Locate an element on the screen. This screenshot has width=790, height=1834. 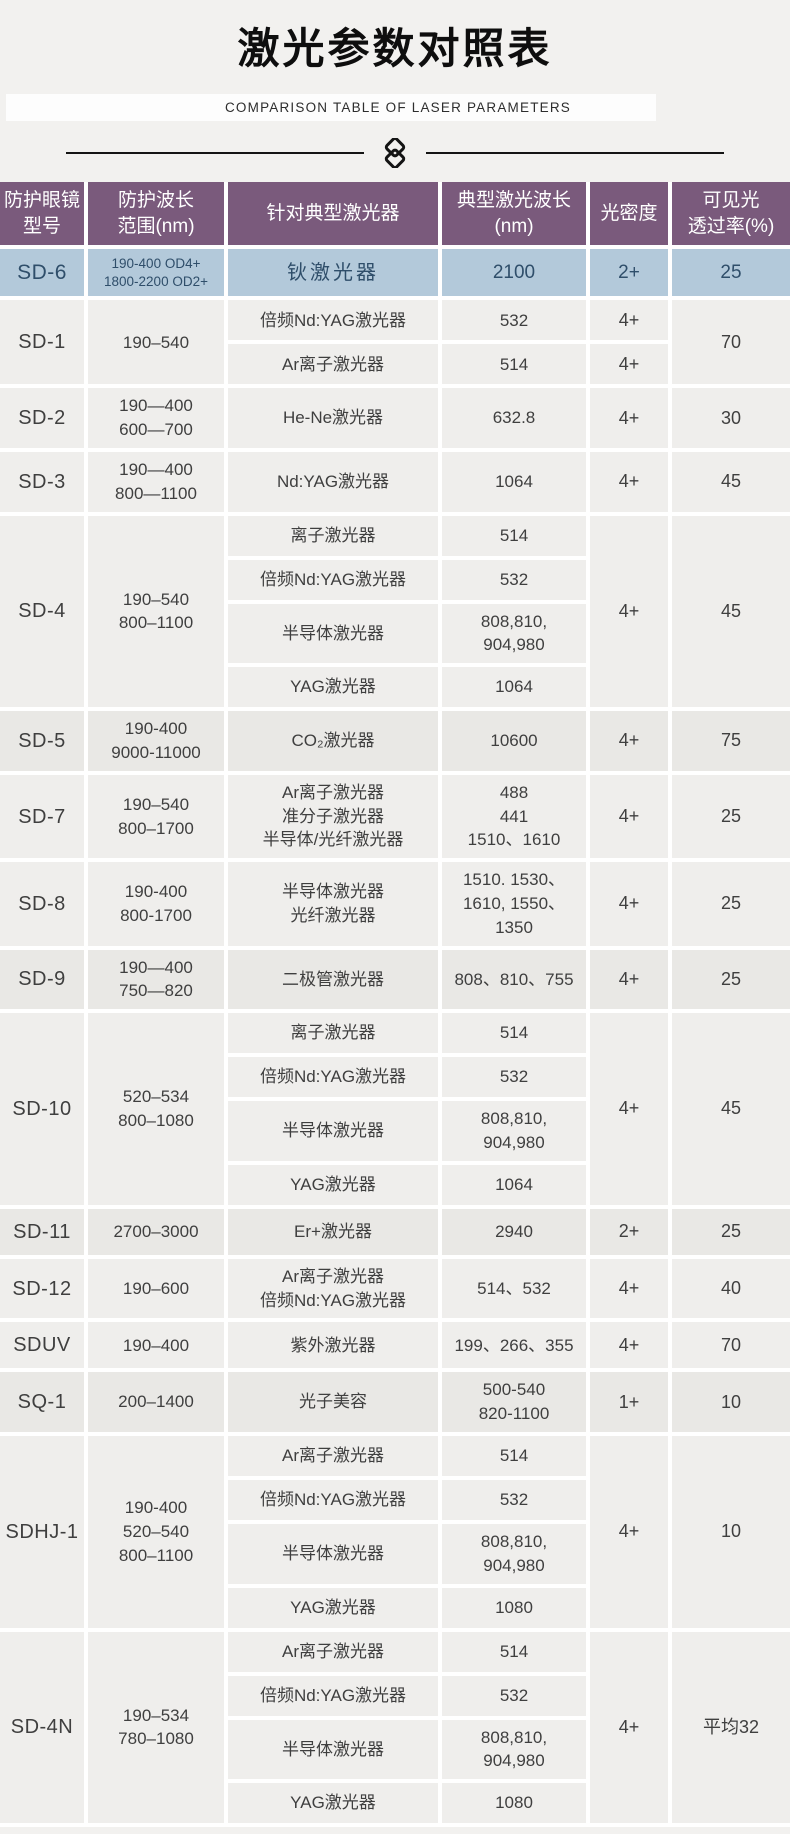
divider-line-right is located at coordinates (575, 153).